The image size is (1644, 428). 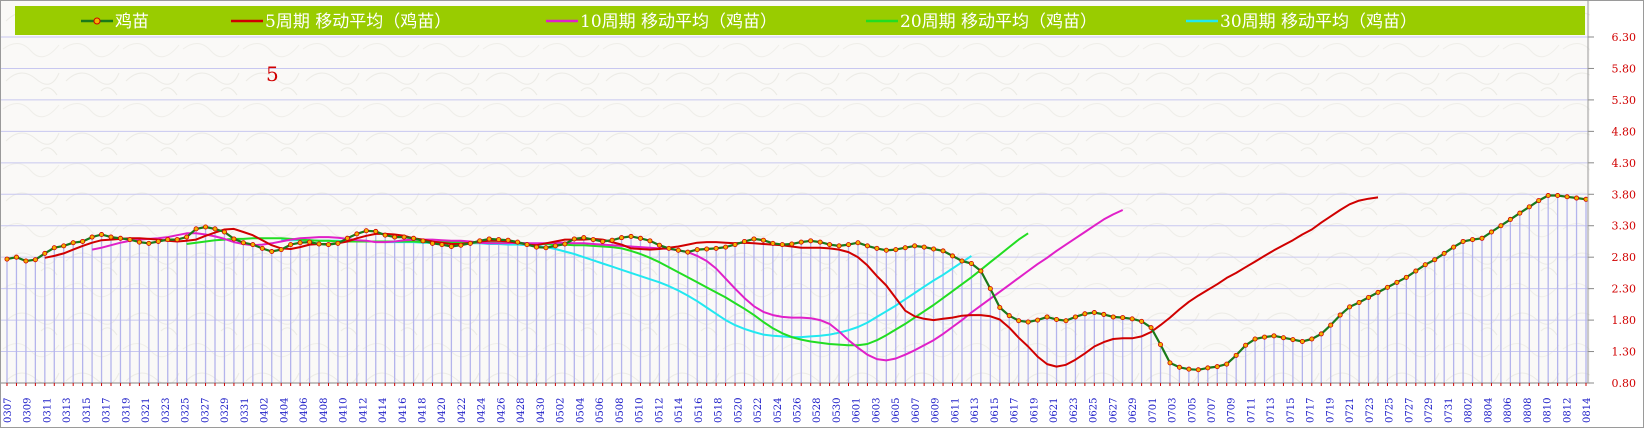 What do you see at coordinates (1153, 410) in the screenshot?
I see `xtick-label: 0701` at bounding box center [1153, 410].